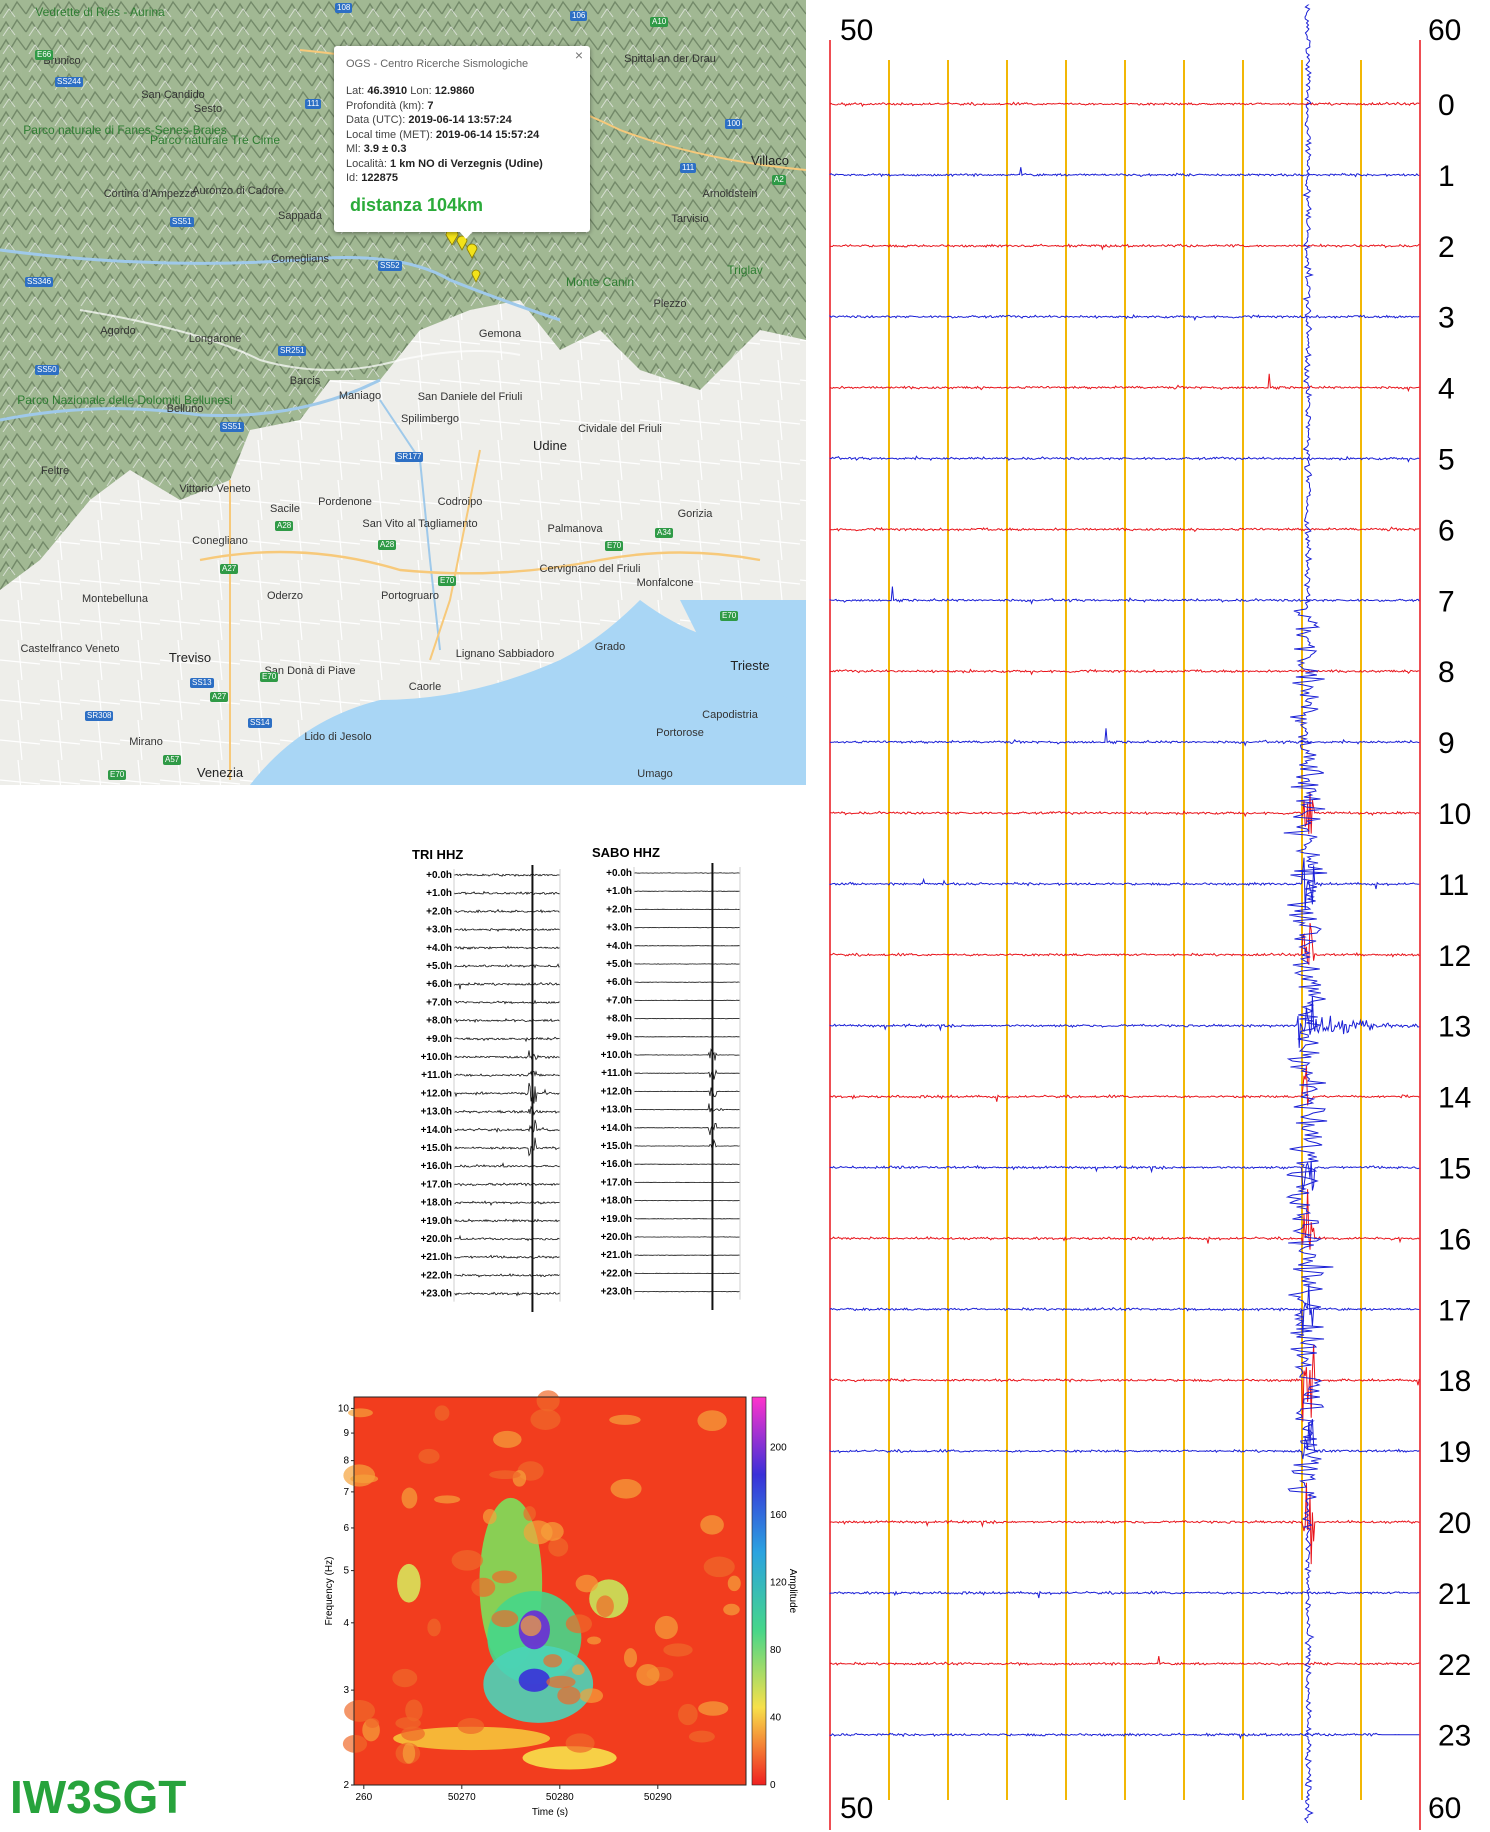 Image resolution: width=1490 pixels, height=1832 pixels. What do you see at coordinates (792, 1591) in the screenshot?
I see `colorbar-label: Amplitude` at bounding box center [792, 1591].